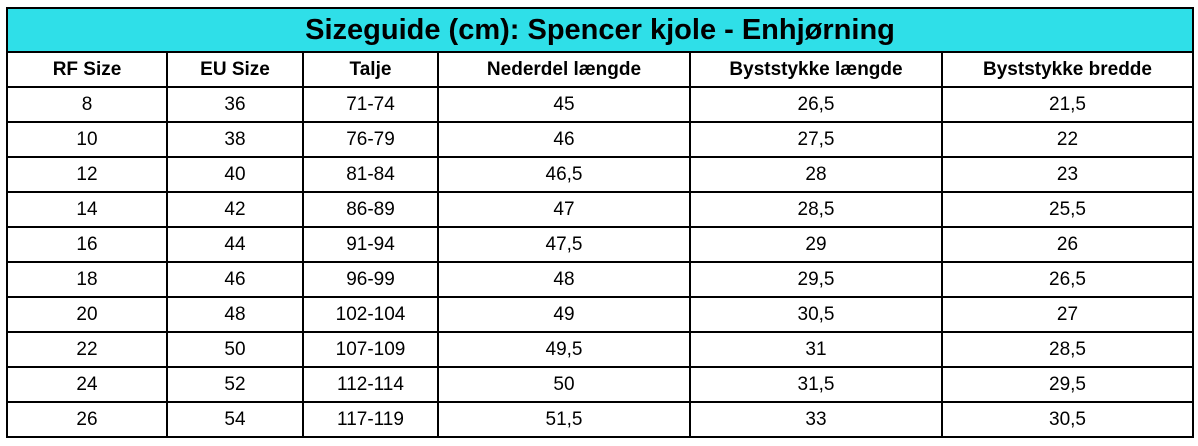 This screenshot has width=1198, height=446. I want to click on table-row: 24 52 112-114 50 31,5 29,5, so click(600, 384).